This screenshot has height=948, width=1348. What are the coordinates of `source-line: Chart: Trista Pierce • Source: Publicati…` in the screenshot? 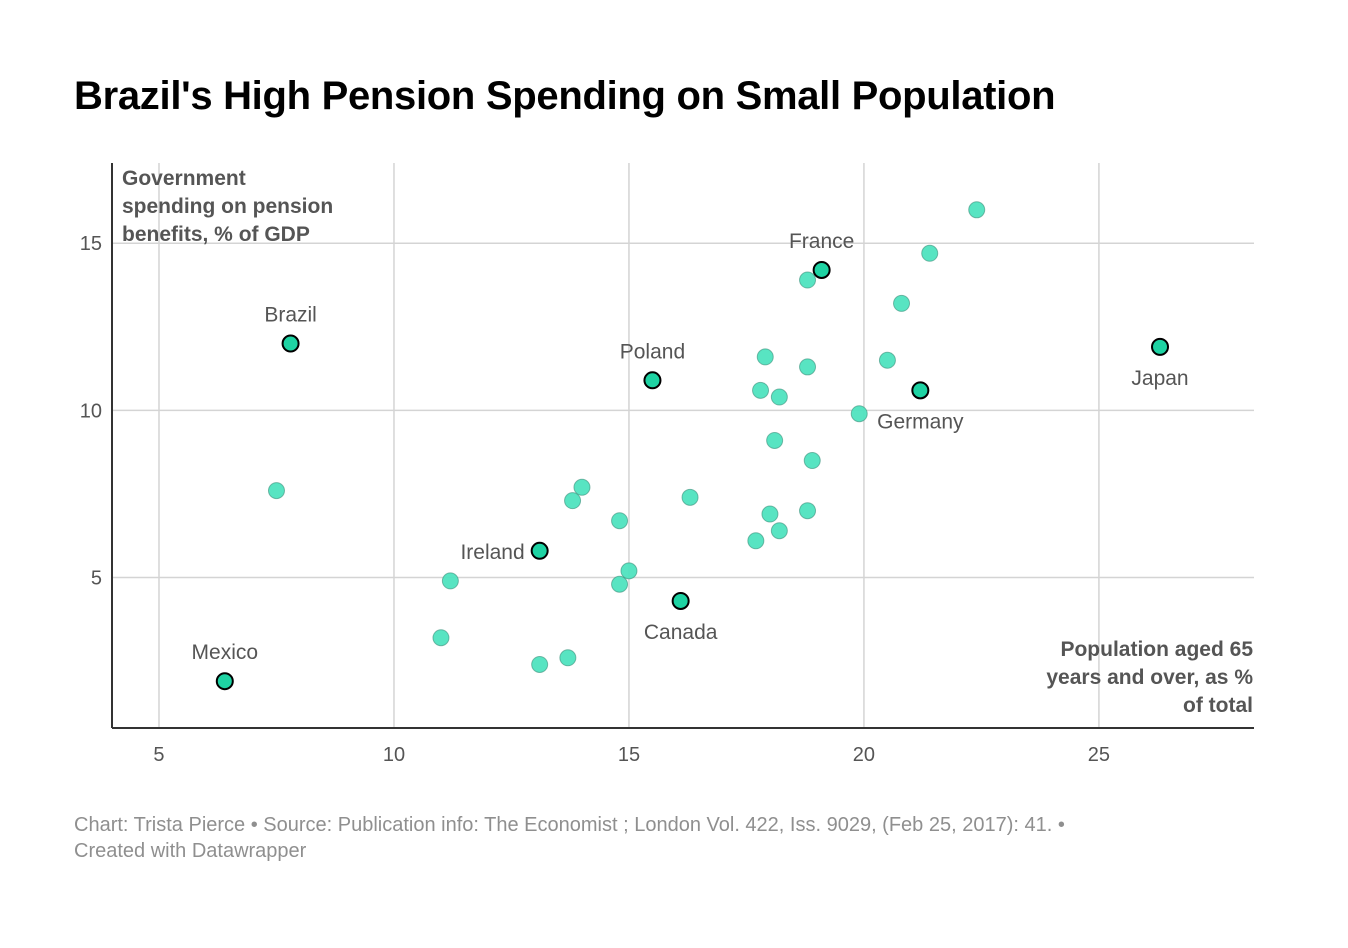 It's located at (569, 825).